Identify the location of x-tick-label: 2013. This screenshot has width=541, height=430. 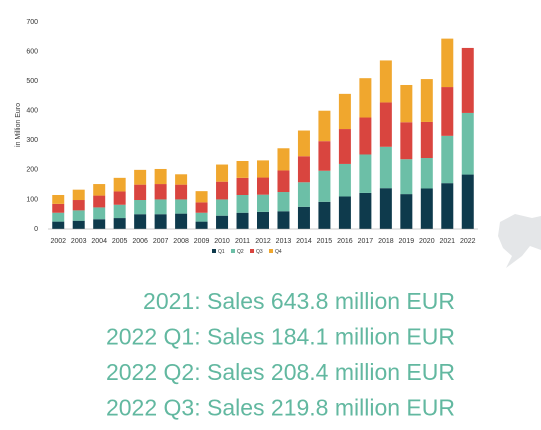
(284, 241).